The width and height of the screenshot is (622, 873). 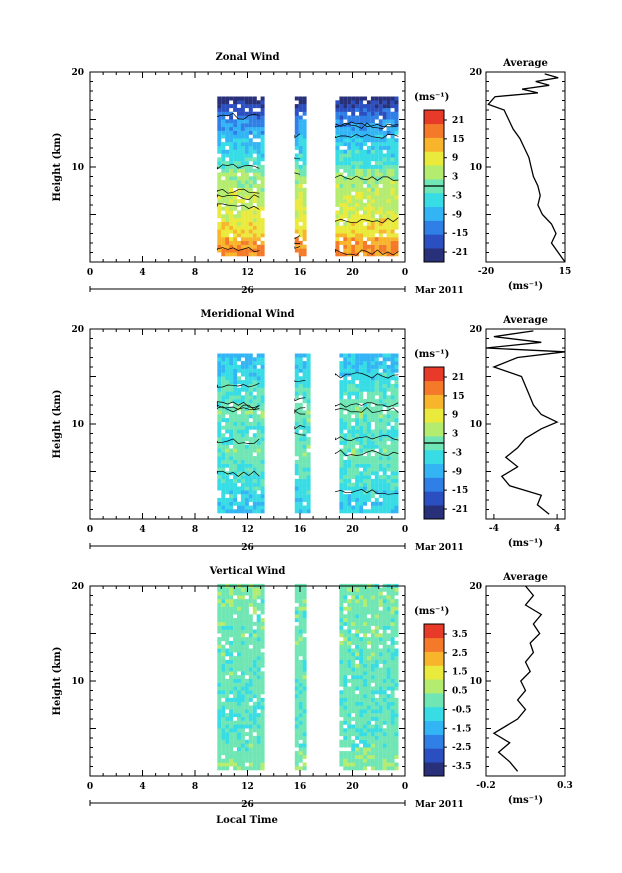 What do you see at coordinates (525, 320) in the screenshot?
I see `average-title: Average` at bounding box center [525, 320].